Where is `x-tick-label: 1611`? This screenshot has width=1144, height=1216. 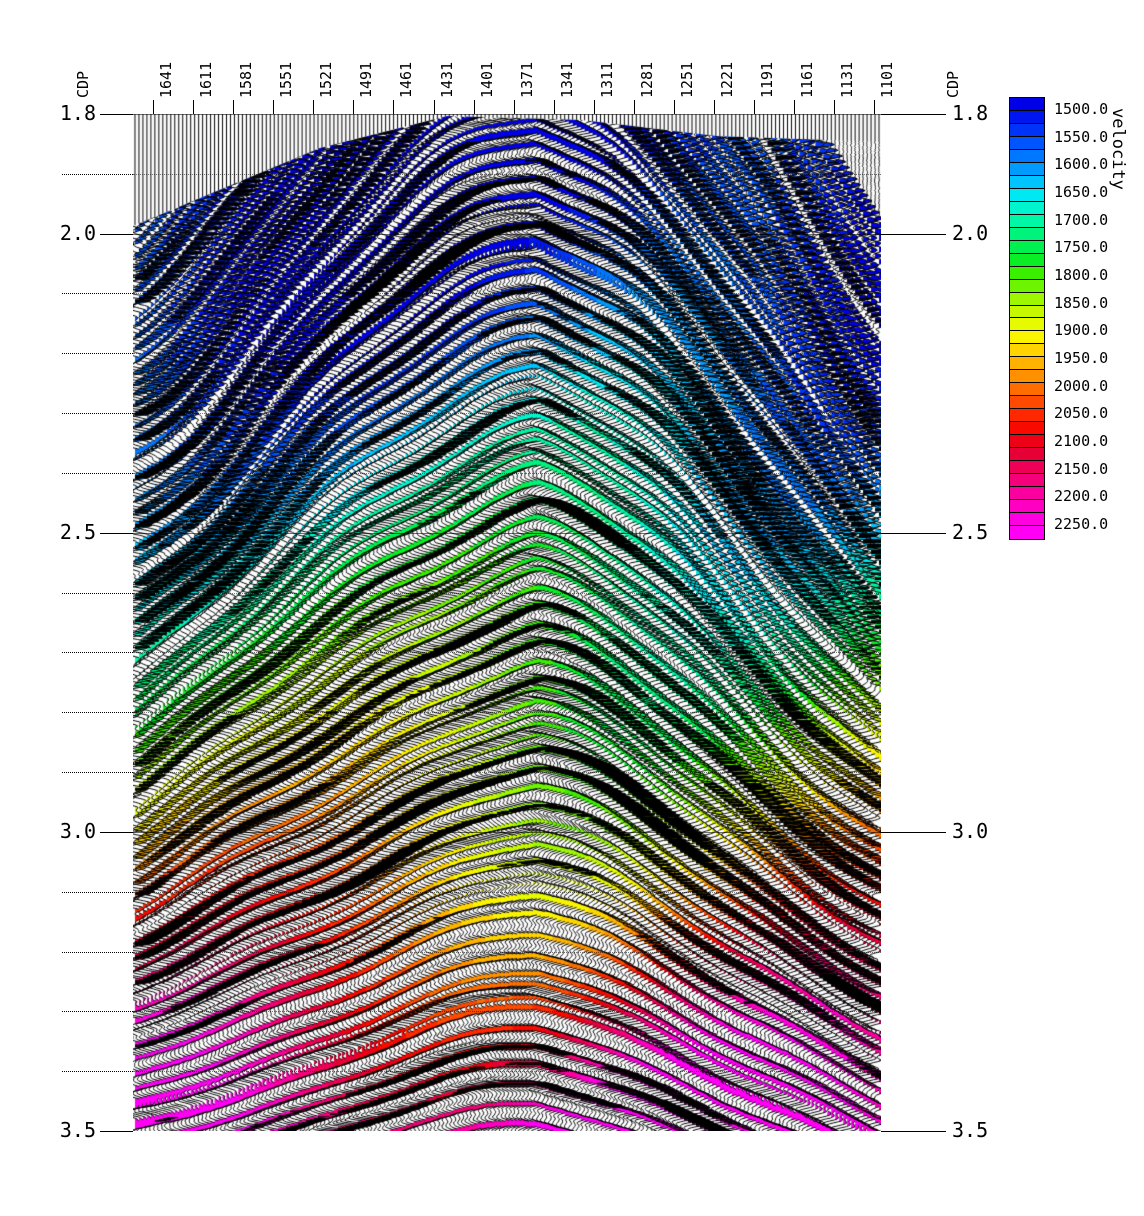
x-tick-label: 1611 is located at coordinates (206, 79).